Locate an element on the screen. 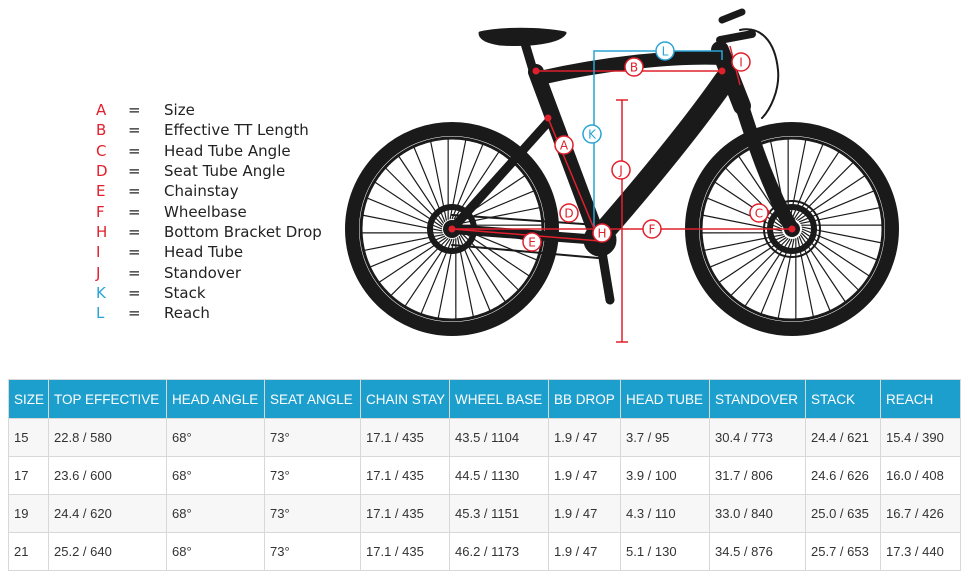  marker-e-text: E is located at coordinates (532, 243).